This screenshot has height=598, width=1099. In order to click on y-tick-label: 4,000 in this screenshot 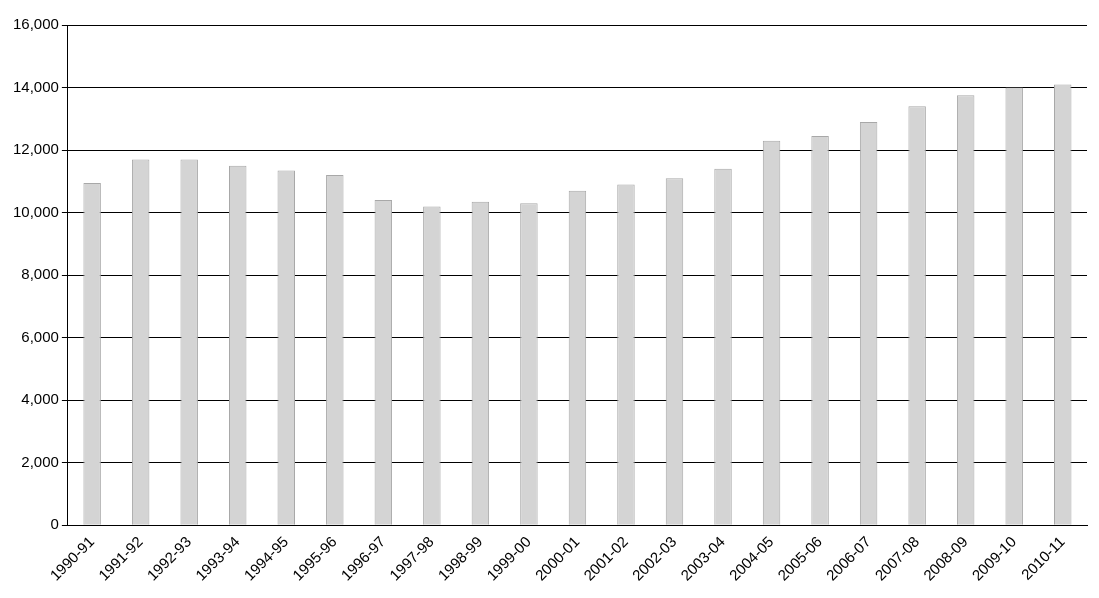, I will do `click(40, 399)`.